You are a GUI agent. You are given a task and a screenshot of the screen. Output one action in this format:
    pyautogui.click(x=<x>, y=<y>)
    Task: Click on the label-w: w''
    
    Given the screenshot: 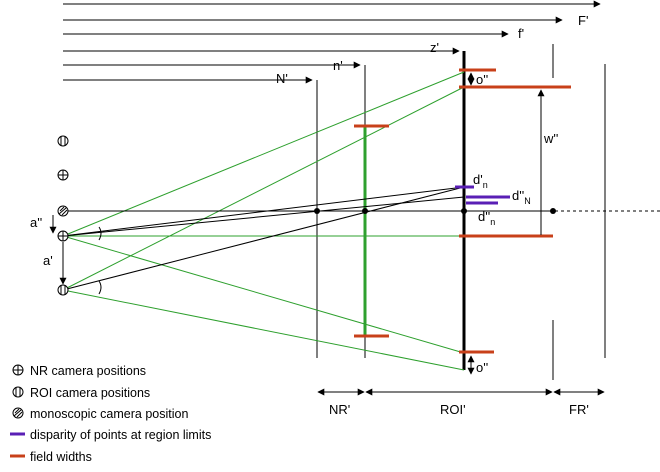 What is the action you would take?
    pyautogui.click(x=550, y=138)
    